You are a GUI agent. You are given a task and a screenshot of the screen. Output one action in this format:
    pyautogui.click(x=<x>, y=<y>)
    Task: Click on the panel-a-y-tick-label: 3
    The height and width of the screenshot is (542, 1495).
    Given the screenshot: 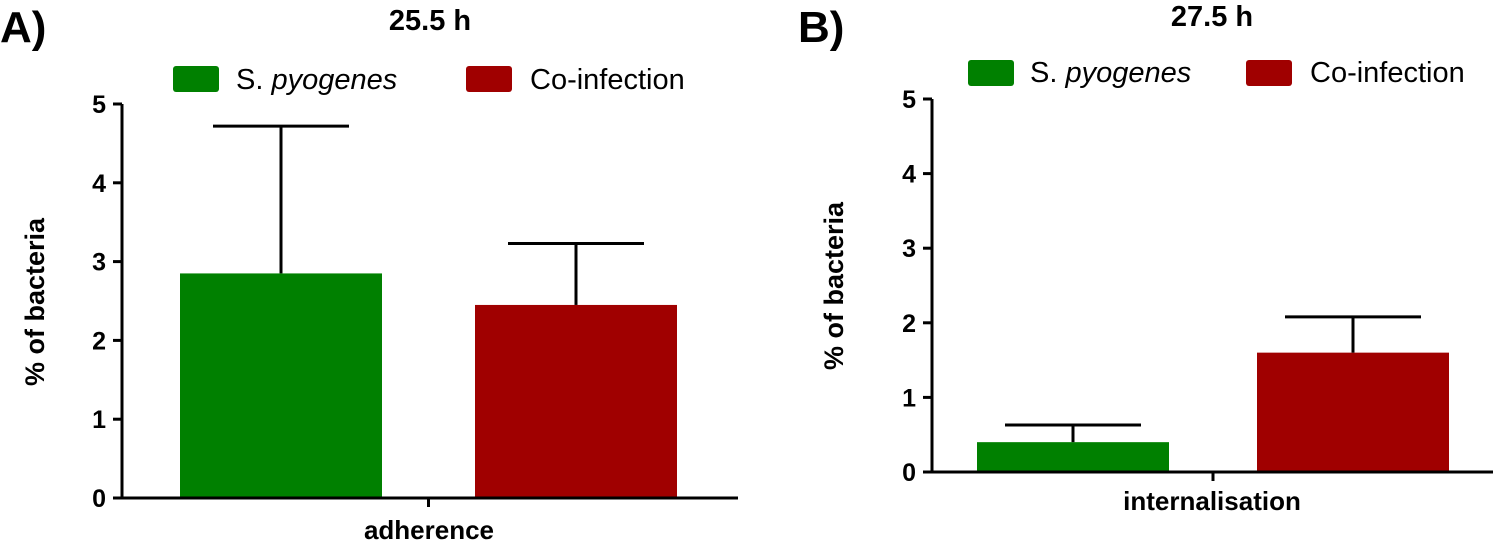 What is the action you would take?
    pyautogui.click(x=99, y=263)
    